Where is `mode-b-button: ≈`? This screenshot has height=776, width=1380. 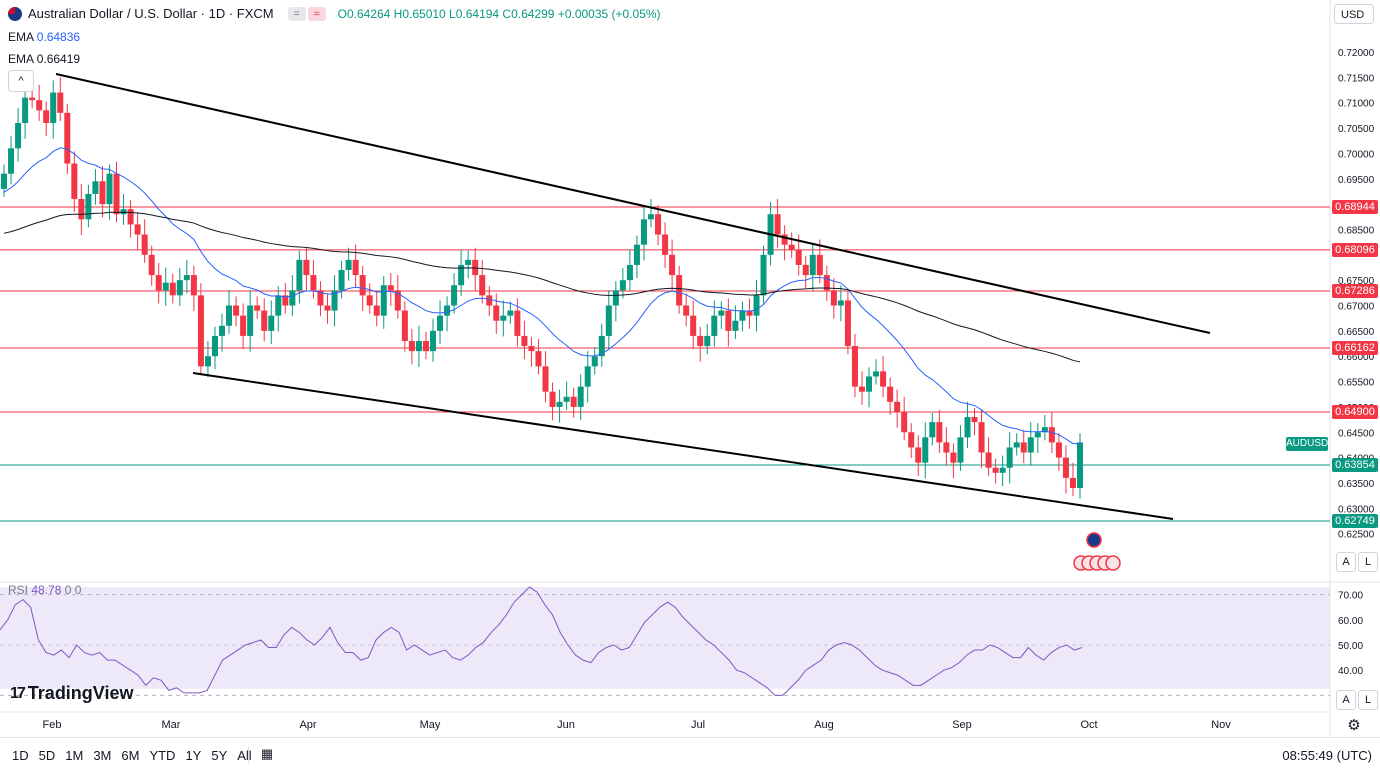
mode-b-button: ≈ is located at coordinates (316, 13).